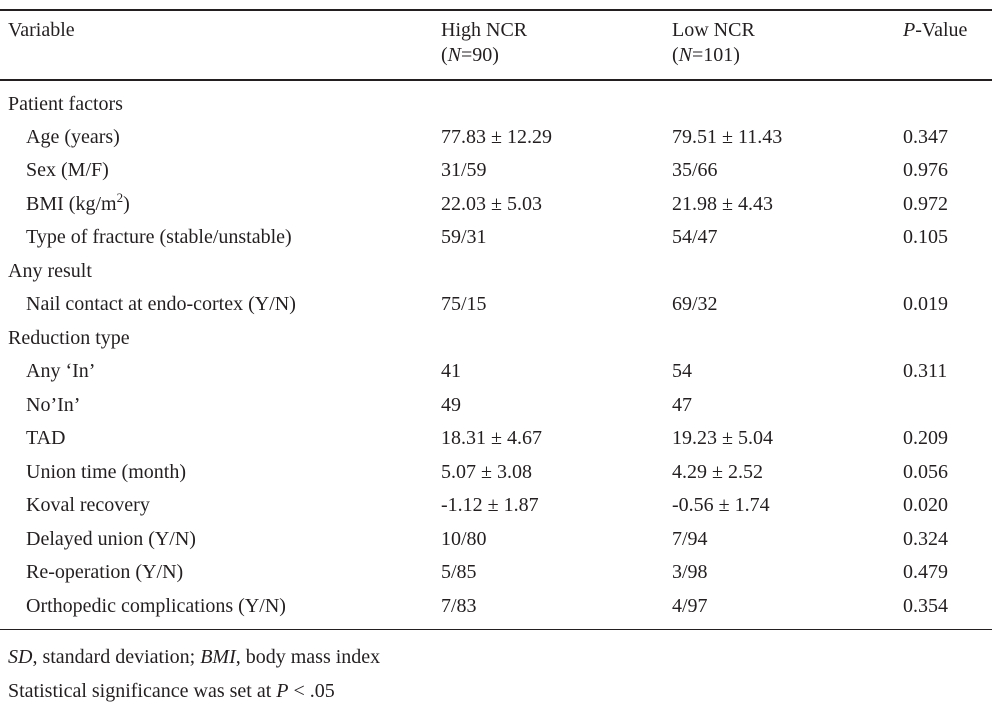 The height and width of the screenshot is (708, 992). Describe the element at coordinates (490, 505) in the screenshot. I see `high-ncr-cell: -1.12 ± 1.87` at that location.